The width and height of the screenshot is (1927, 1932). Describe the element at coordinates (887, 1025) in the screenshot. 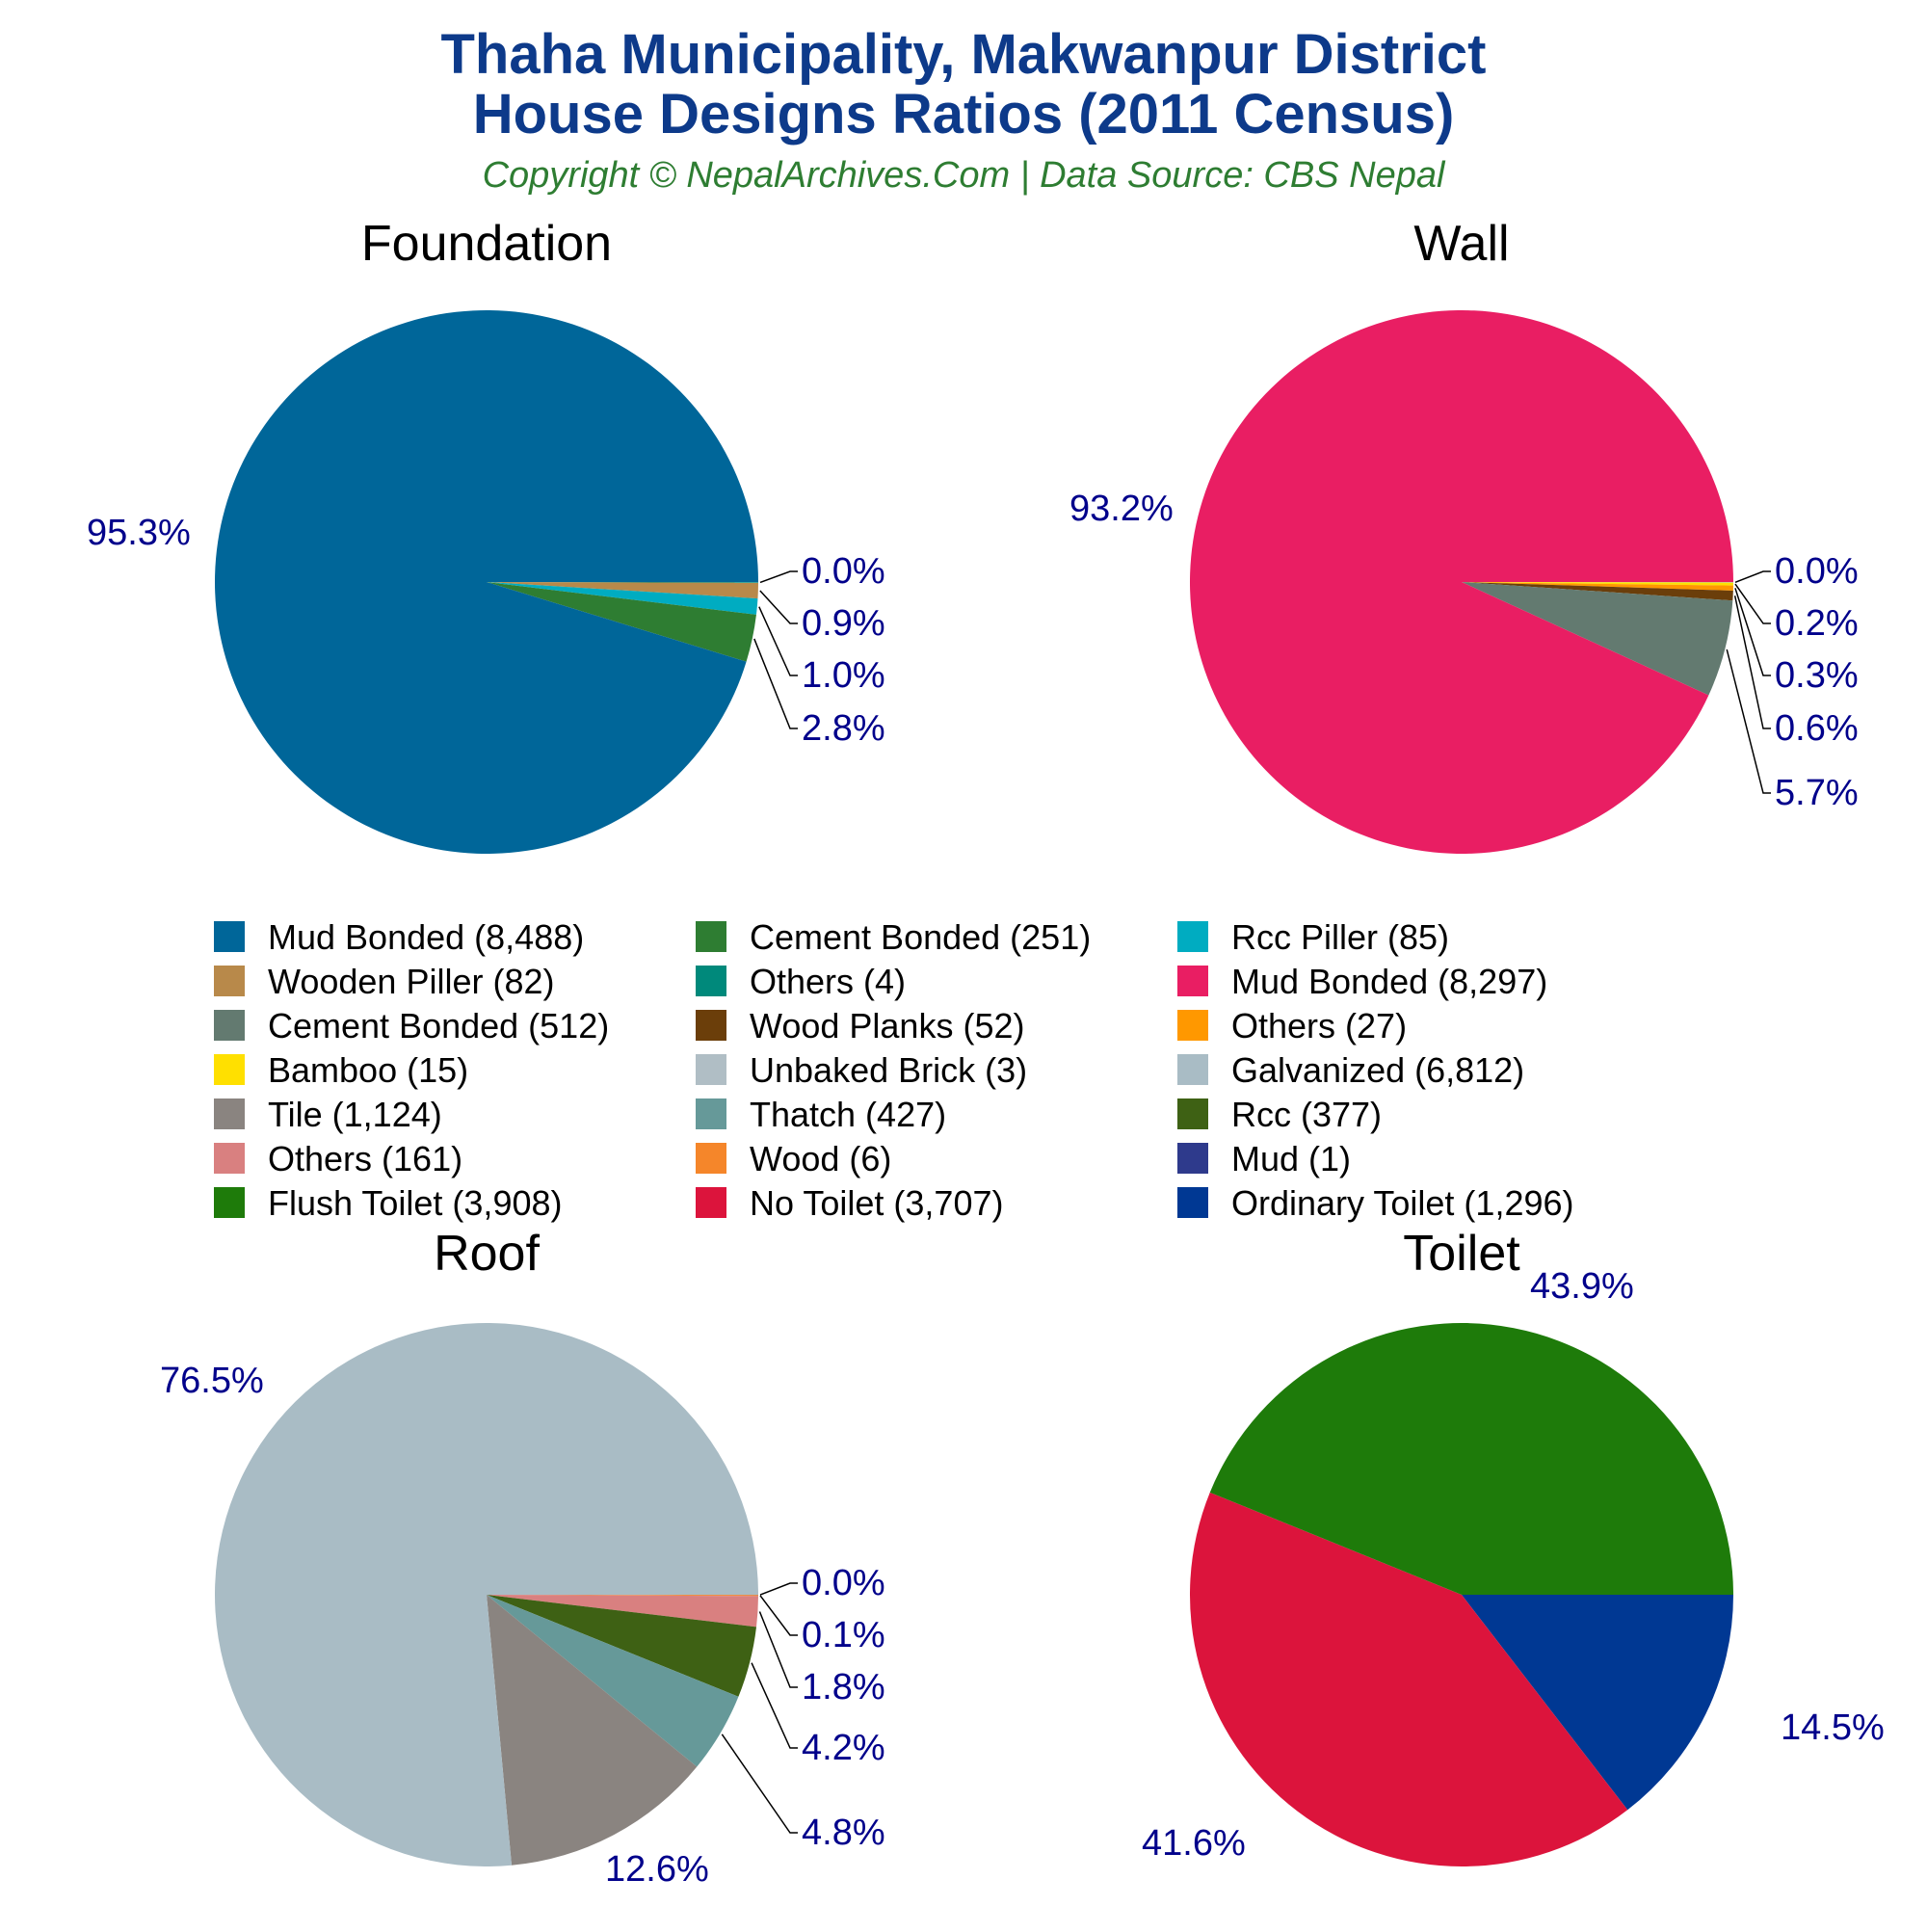

I see `legend-label: Wood Planks (52)` at that location.